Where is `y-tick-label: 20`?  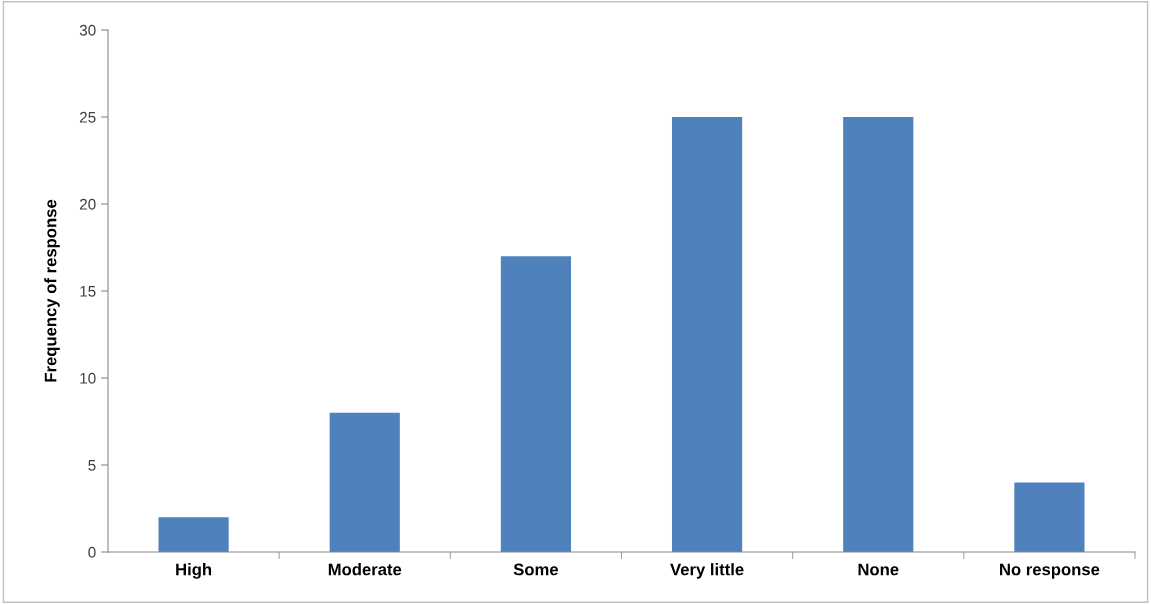
y-tick-label: 20 is located at coordinates (87, 204).